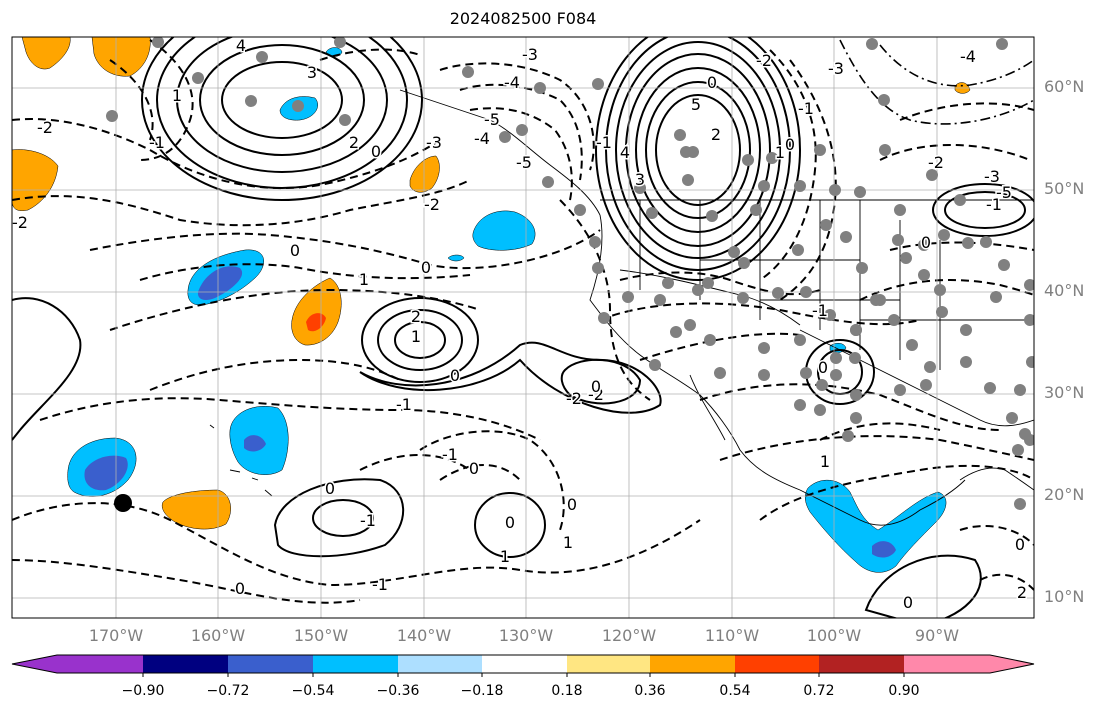 This screenshot has width=1105, height=712. I want to click on latitude-label: 20°N, so click(1064, 494).